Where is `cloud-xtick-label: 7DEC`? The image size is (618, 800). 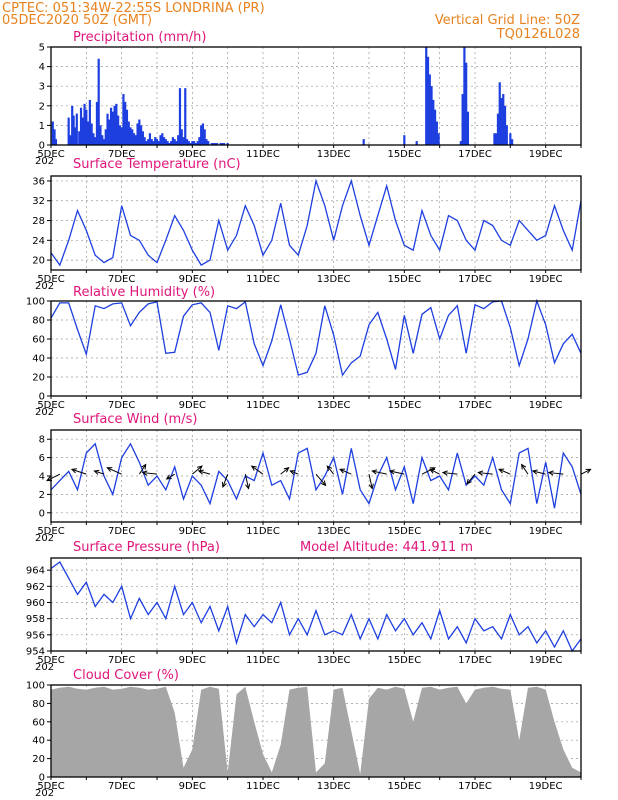 cloud-xtick-label: 7DEC is located at coordinates (121, 786).